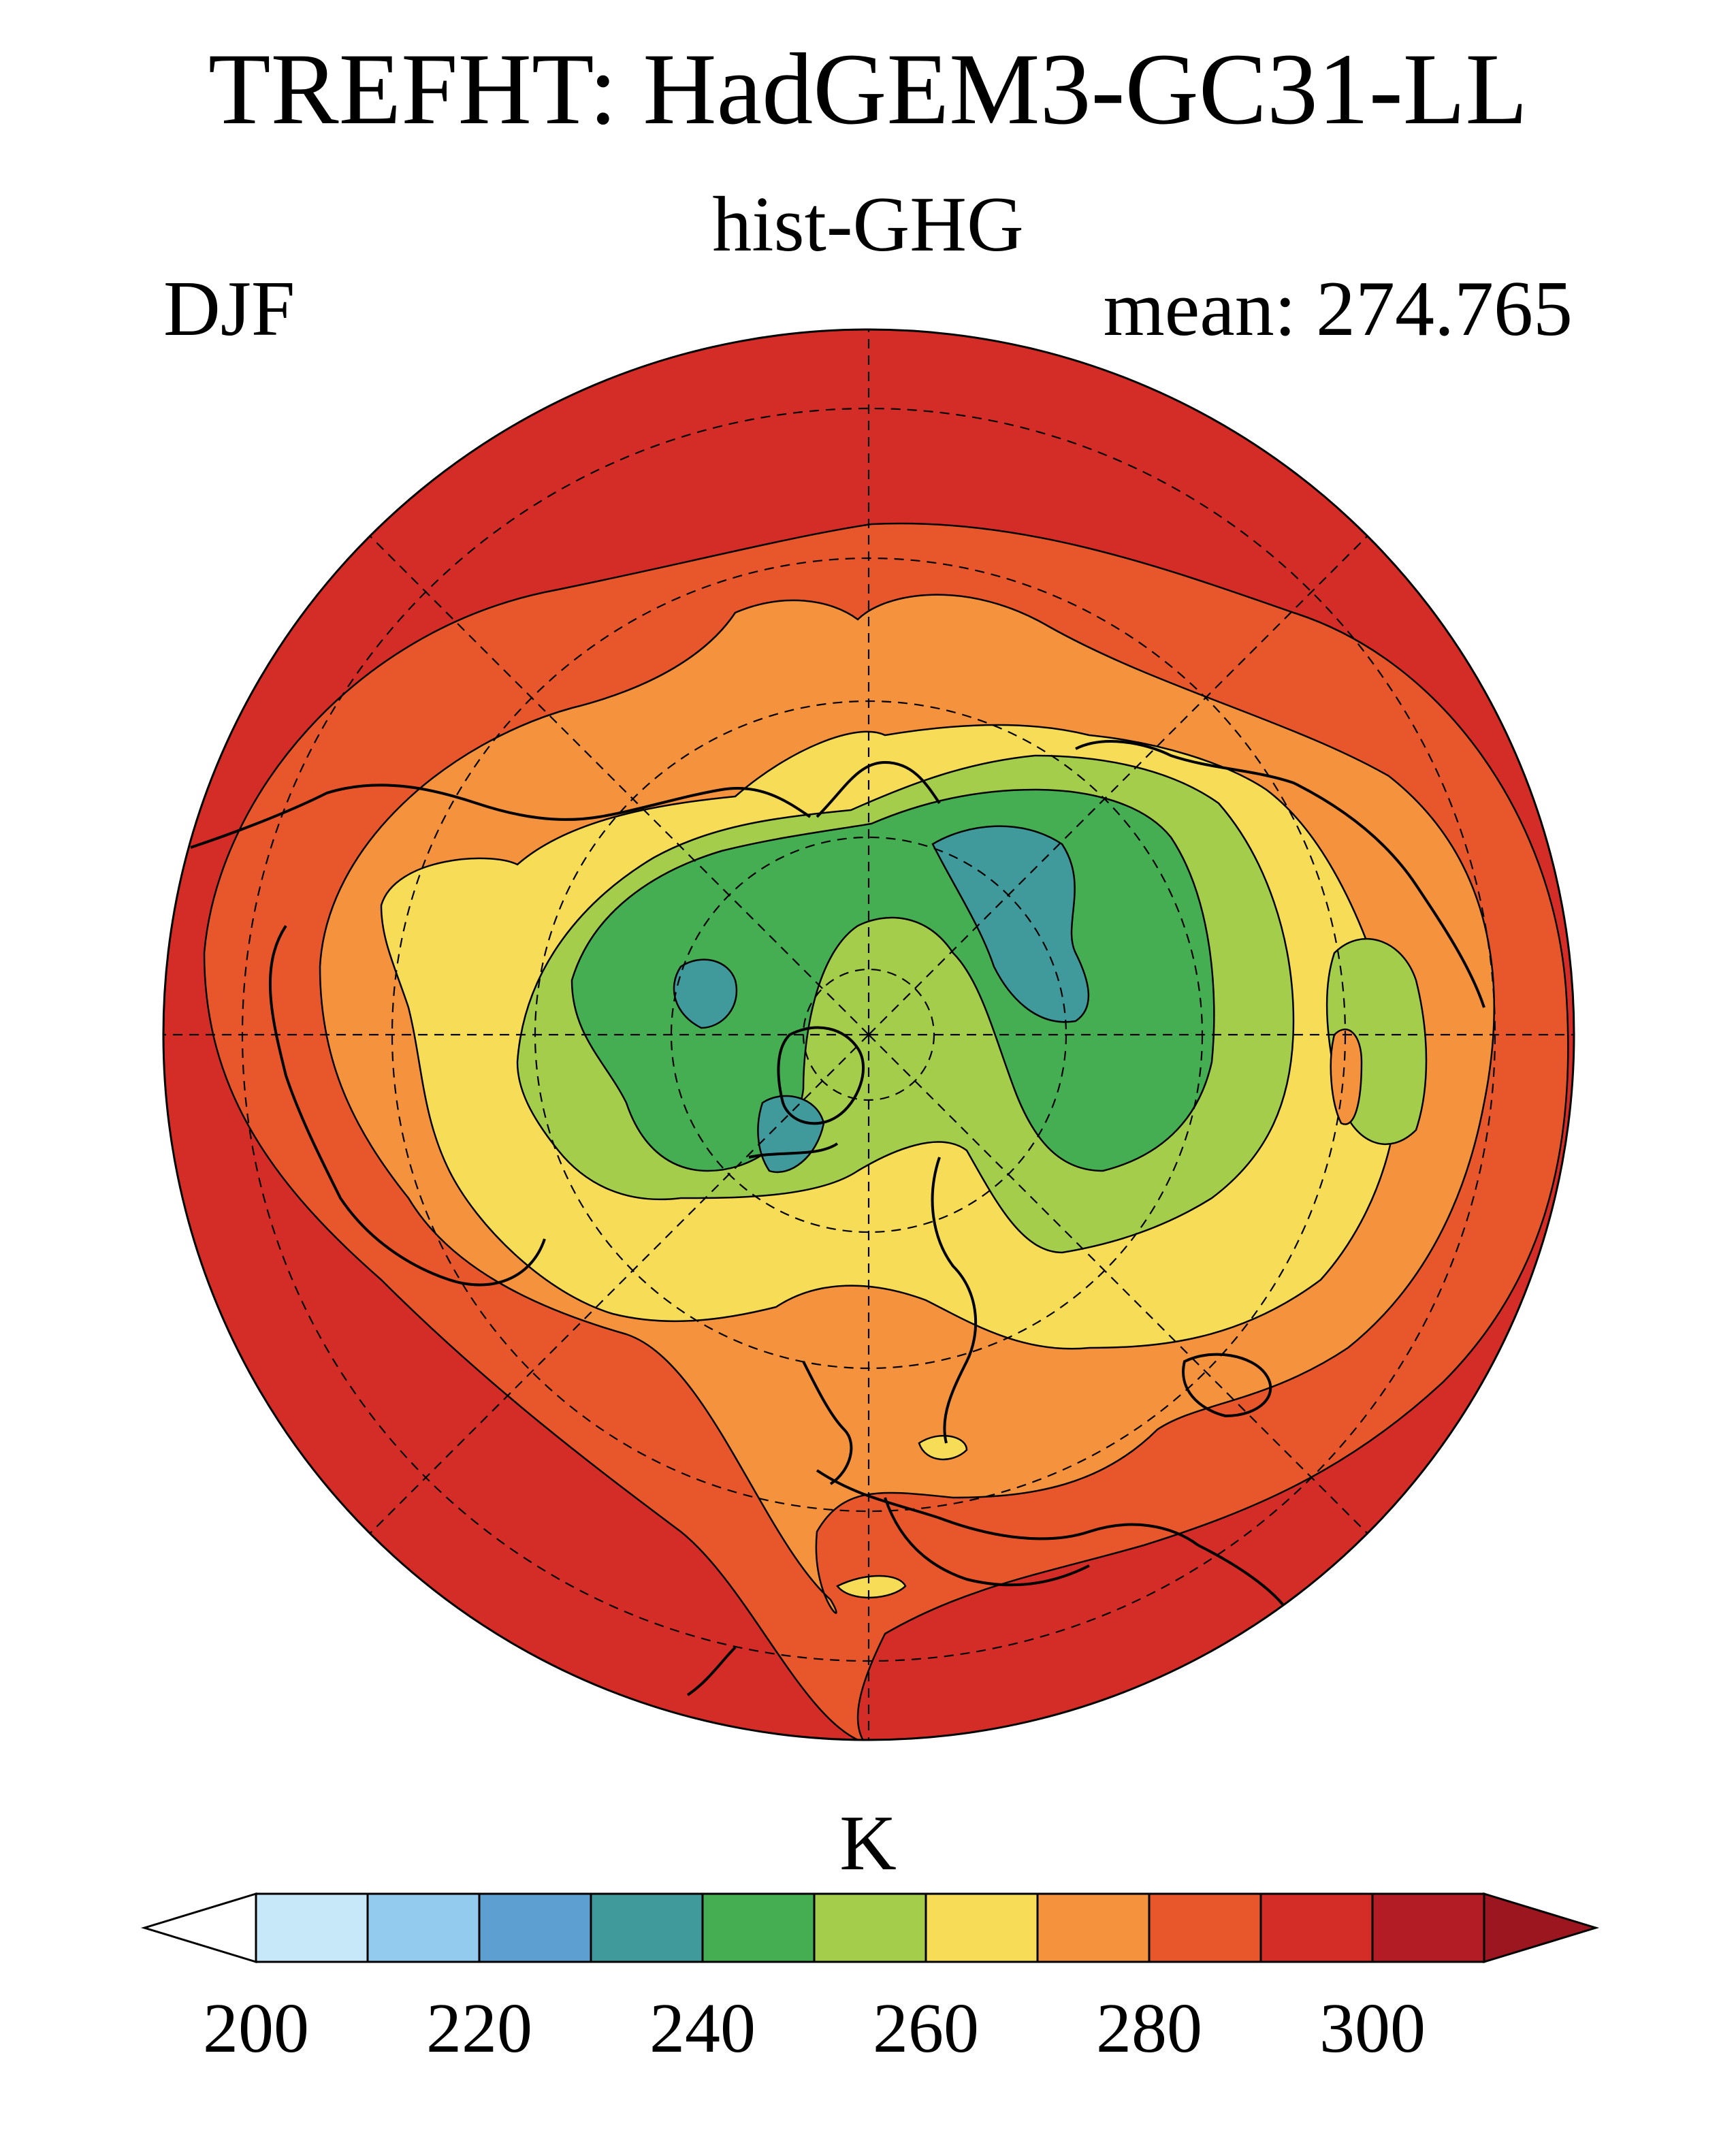  I want to click on colorbar-over-triangle, so click(1542, 1928).